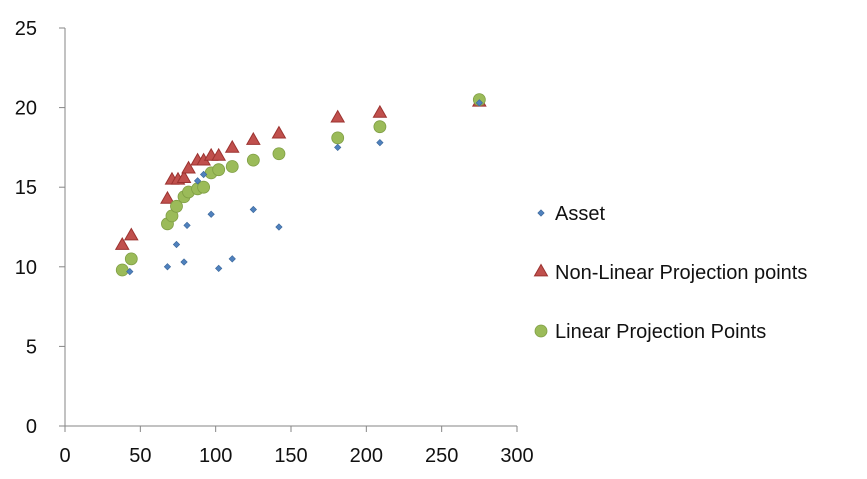 Image resolution: width=867 pixels, height=479 pixels. I want to click on x-tick-label: 100, so click(215, 456).